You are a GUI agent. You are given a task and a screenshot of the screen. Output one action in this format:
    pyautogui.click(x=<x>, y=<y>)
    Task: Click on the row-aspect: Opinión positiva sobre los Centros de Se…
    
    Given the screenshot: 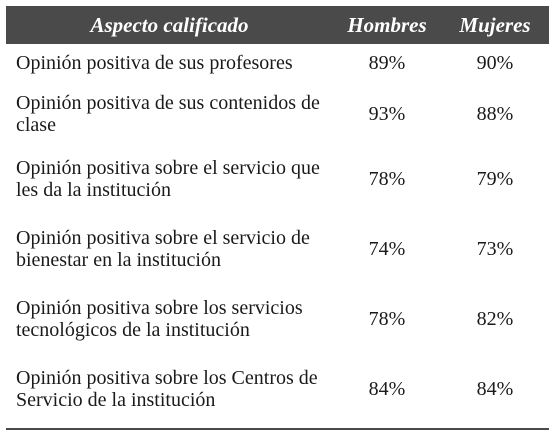 What is the action you would take?
    pyautogui.click(x=167, y=389)
    